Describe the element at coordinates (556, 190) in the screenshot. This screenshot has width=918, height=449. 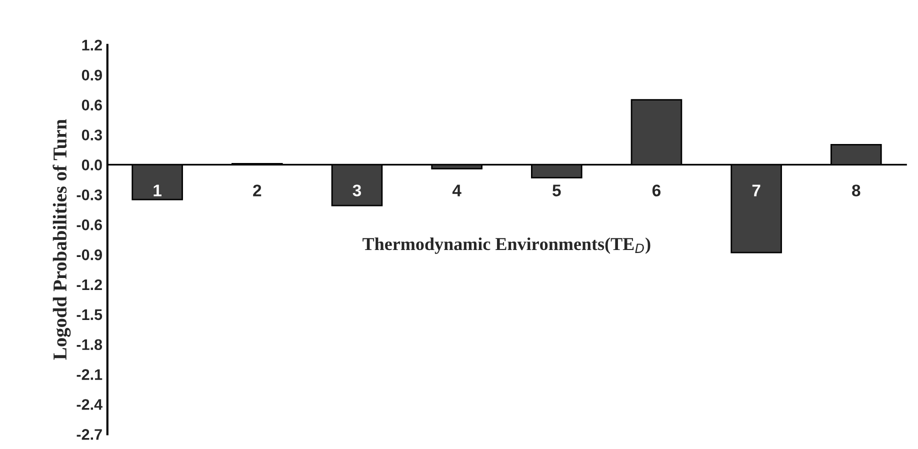
I see `x-tick-label: 5` at that location.